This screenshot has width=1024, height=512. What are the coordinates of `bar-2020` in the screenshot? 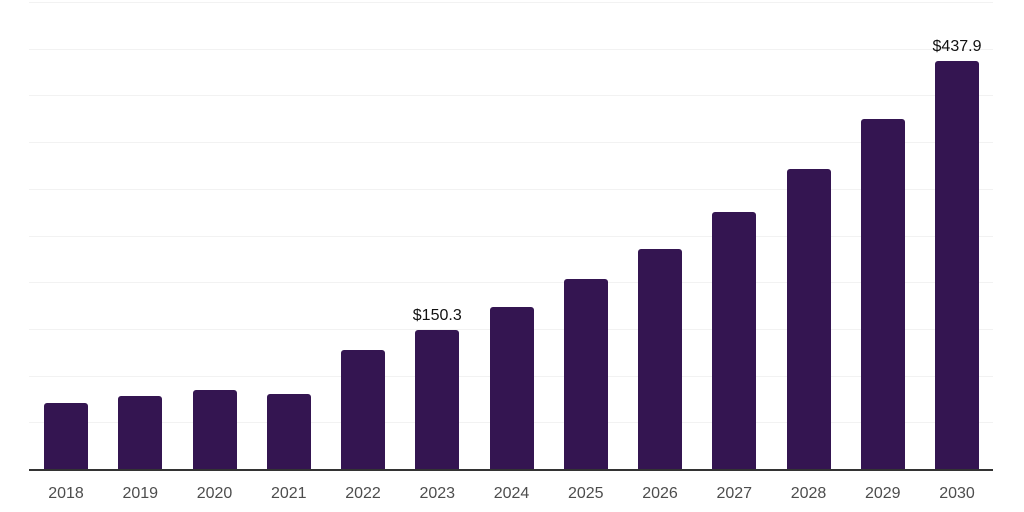 It's located at (214, 430).